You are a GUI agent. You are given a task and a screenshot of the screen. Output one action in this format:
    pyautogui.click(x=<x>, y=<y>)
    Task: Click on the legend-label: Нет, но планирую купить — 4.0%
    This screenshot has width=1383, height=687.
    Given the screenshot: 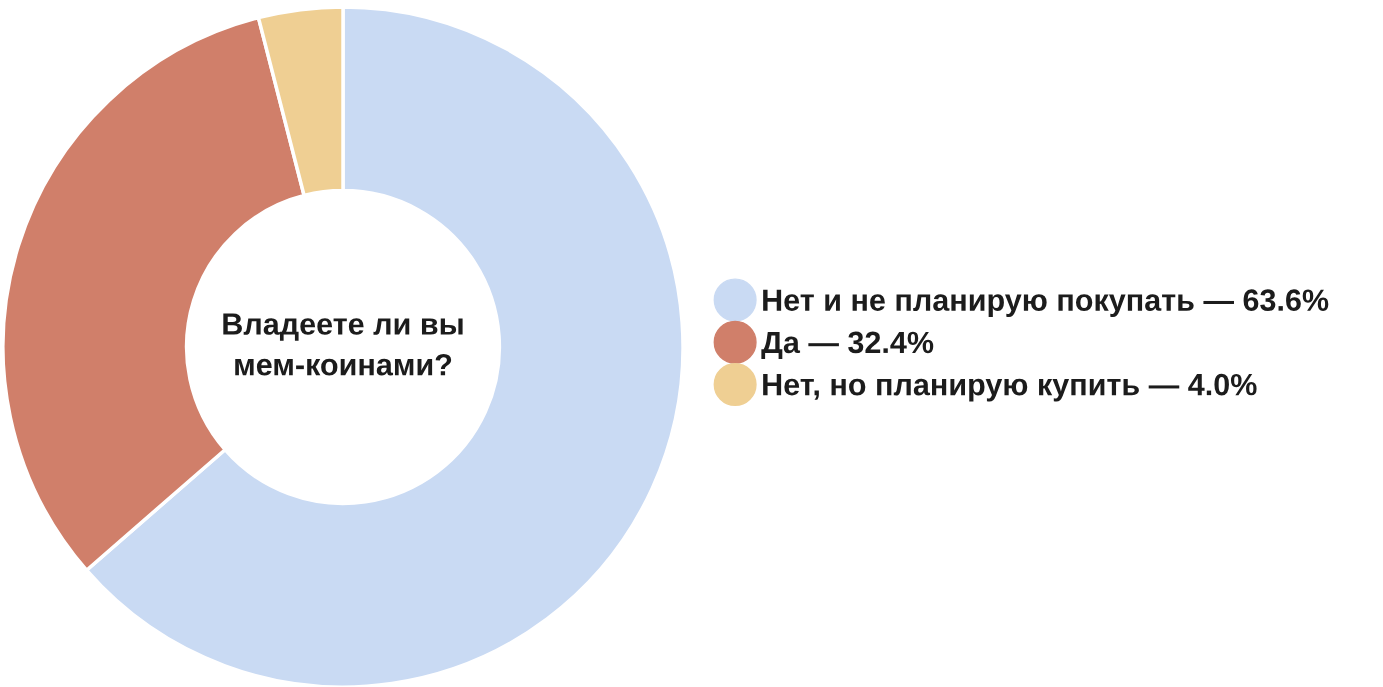 What is the action you would take?
    pyautogui.click(x=1010, y=387)
    